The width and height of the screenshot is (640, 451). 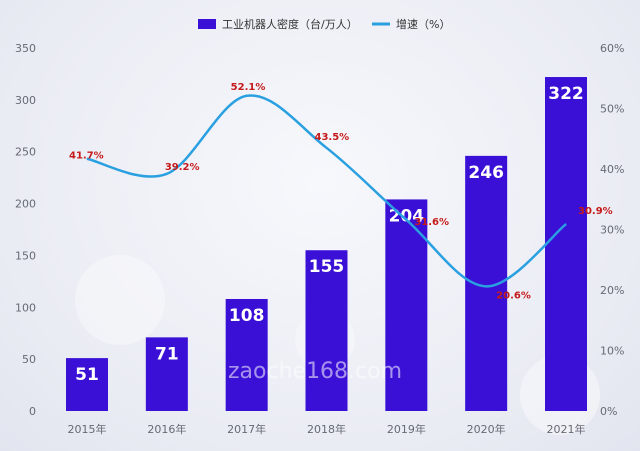 I want to click on bar-value-label: 108, so click(x=247, y=316).